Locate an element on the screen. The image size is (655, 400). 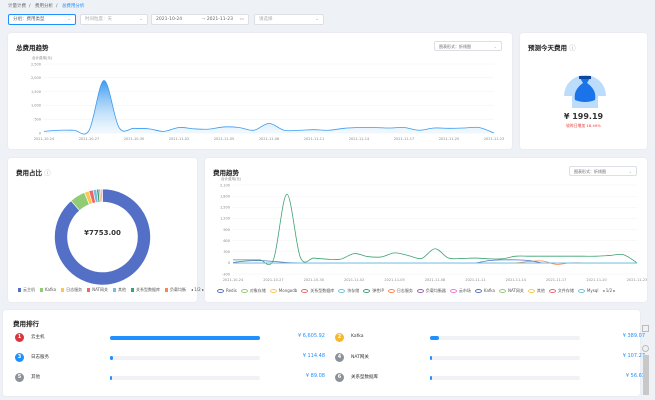
filter-select: 请选择 ⌄ is located at coordinates (289, 19).